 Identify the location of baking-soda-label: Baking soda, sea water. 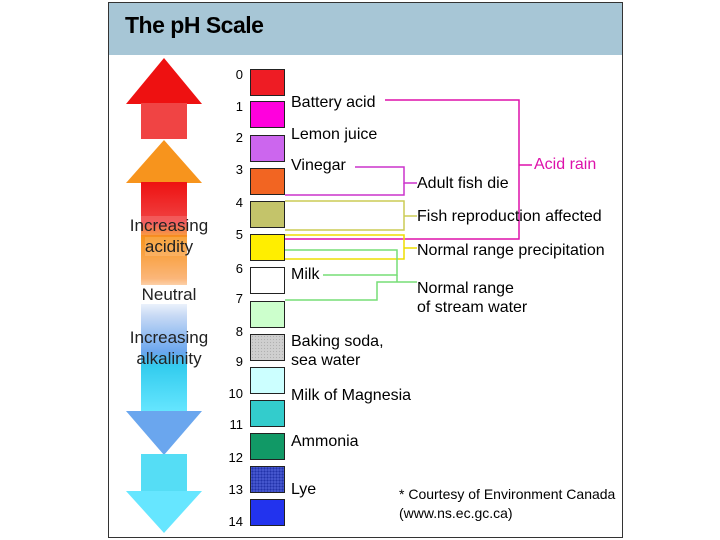
(337, 351).